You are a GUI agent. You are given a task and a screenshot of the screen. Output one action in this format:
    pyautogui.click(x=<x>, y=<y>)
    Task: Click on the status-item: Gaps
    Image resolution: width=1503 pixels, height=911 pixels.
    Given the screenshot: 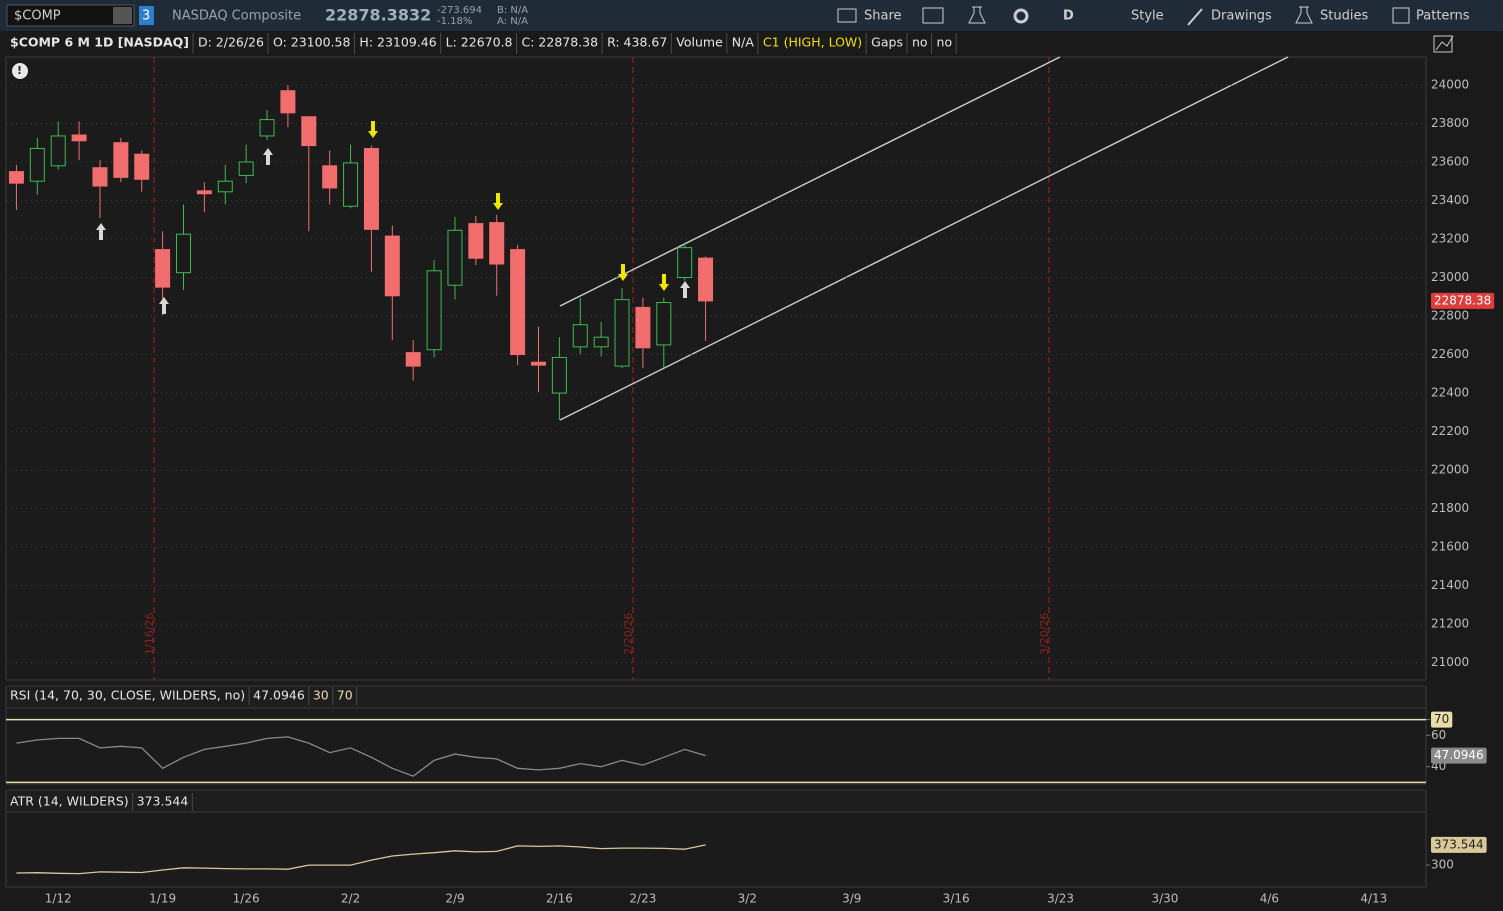 What is the action you would take?
    pyautogui.click(x=887, y=42)
    